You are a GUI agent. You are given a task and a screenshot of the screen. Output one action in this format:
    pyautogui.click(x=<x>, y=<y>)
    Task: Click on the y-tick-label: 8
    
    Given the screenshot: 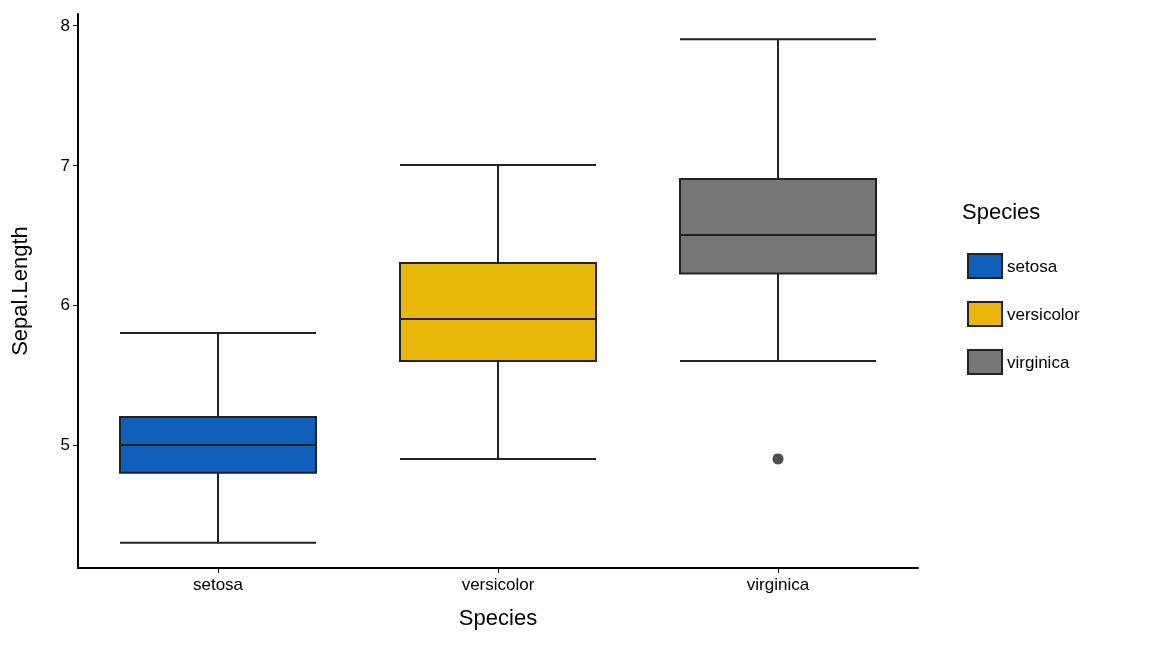 What is the action you would take?
    pyautogui.click(x=65, y=25)
    